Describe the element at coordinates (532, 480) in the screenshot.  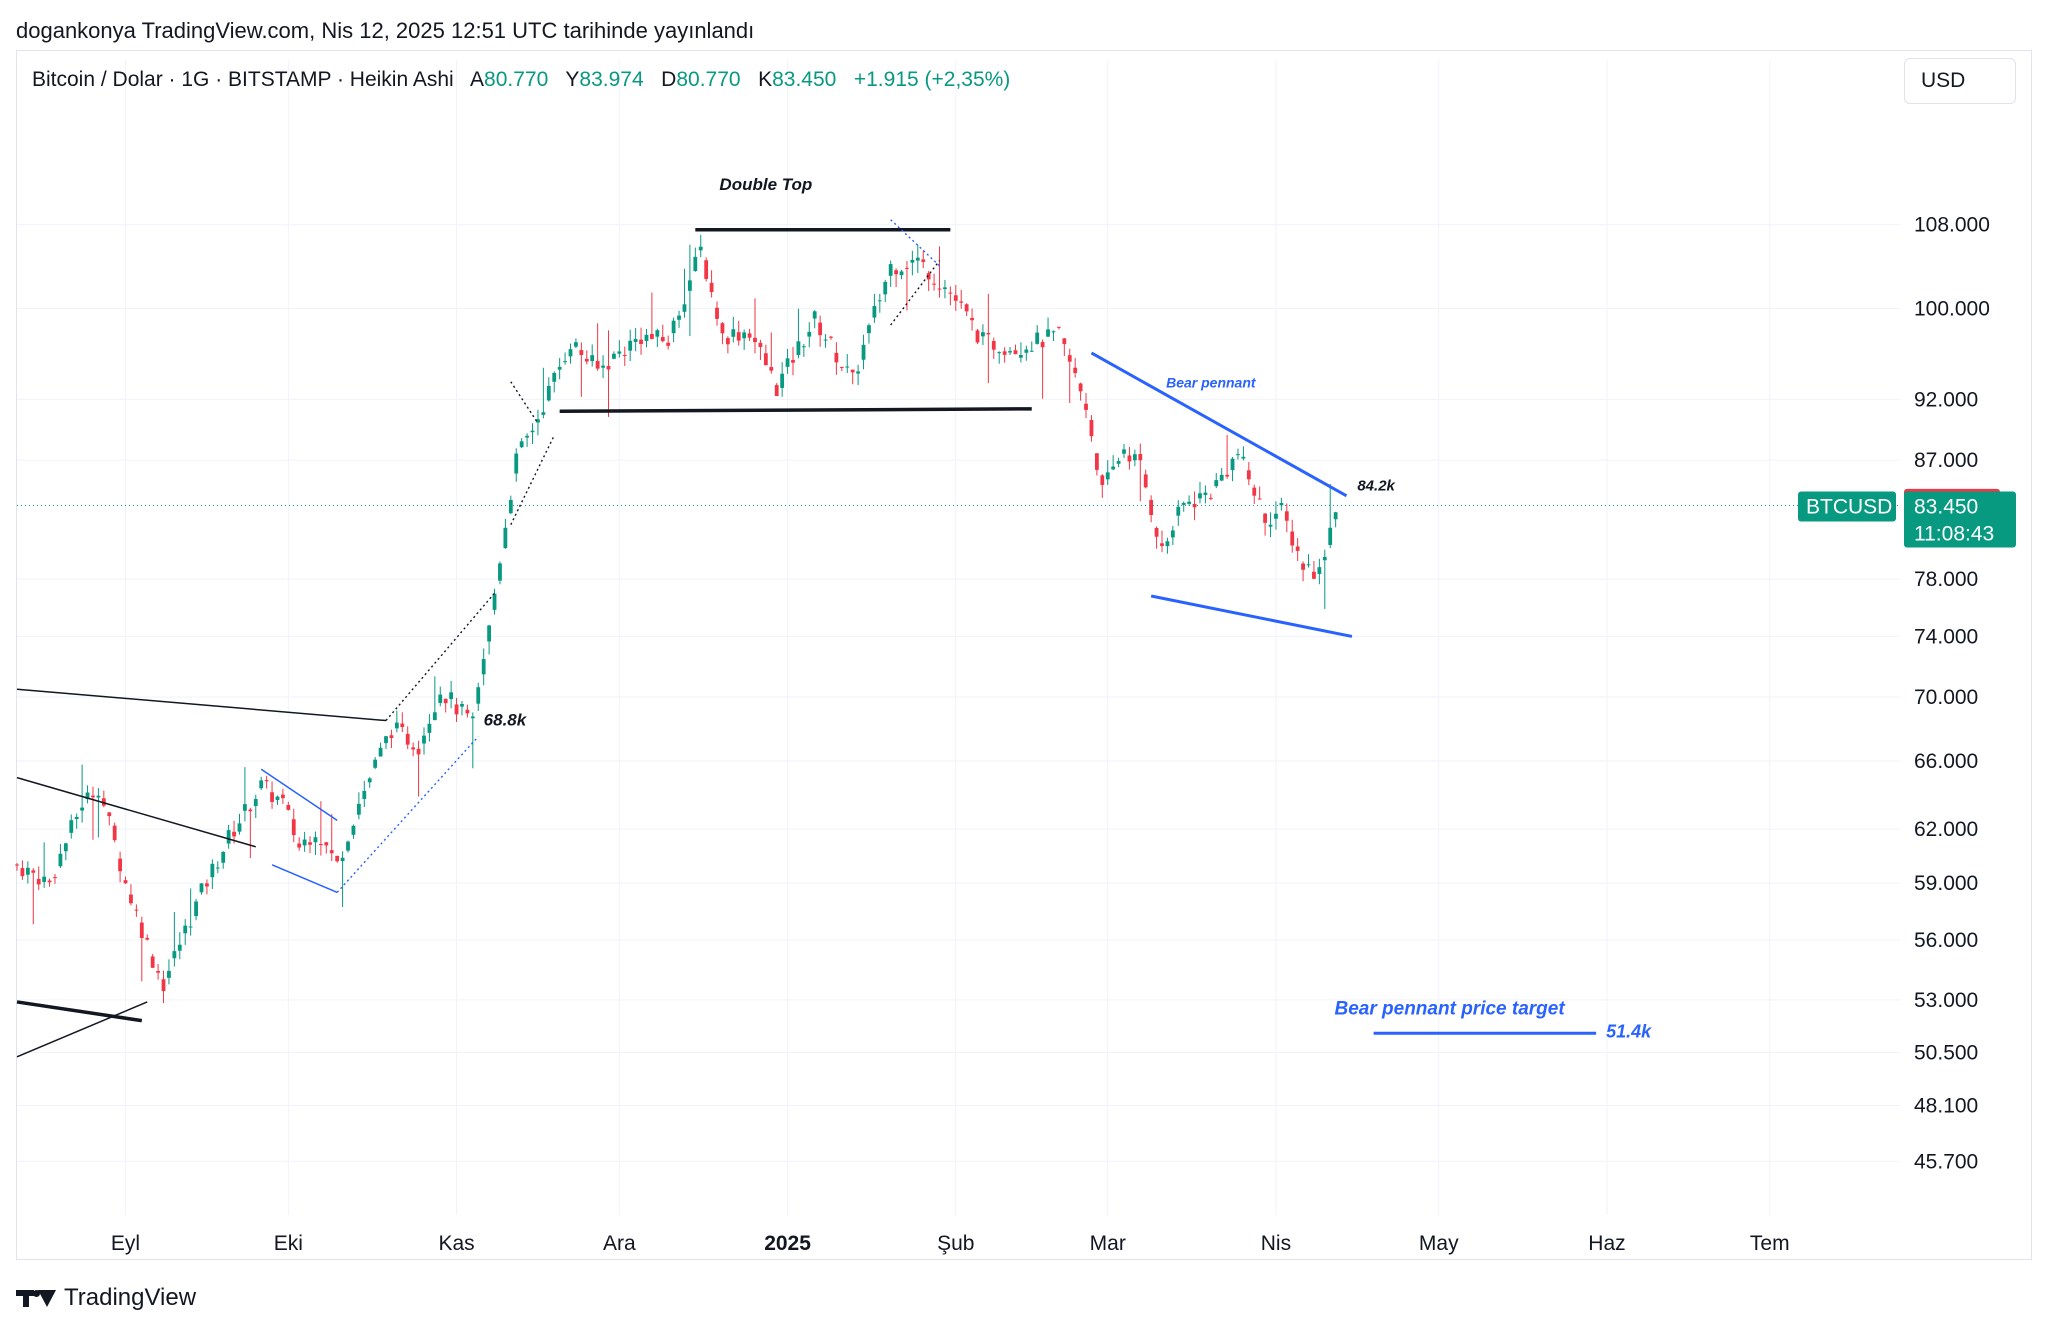
I see `pole-dotted-upper2` at that location.